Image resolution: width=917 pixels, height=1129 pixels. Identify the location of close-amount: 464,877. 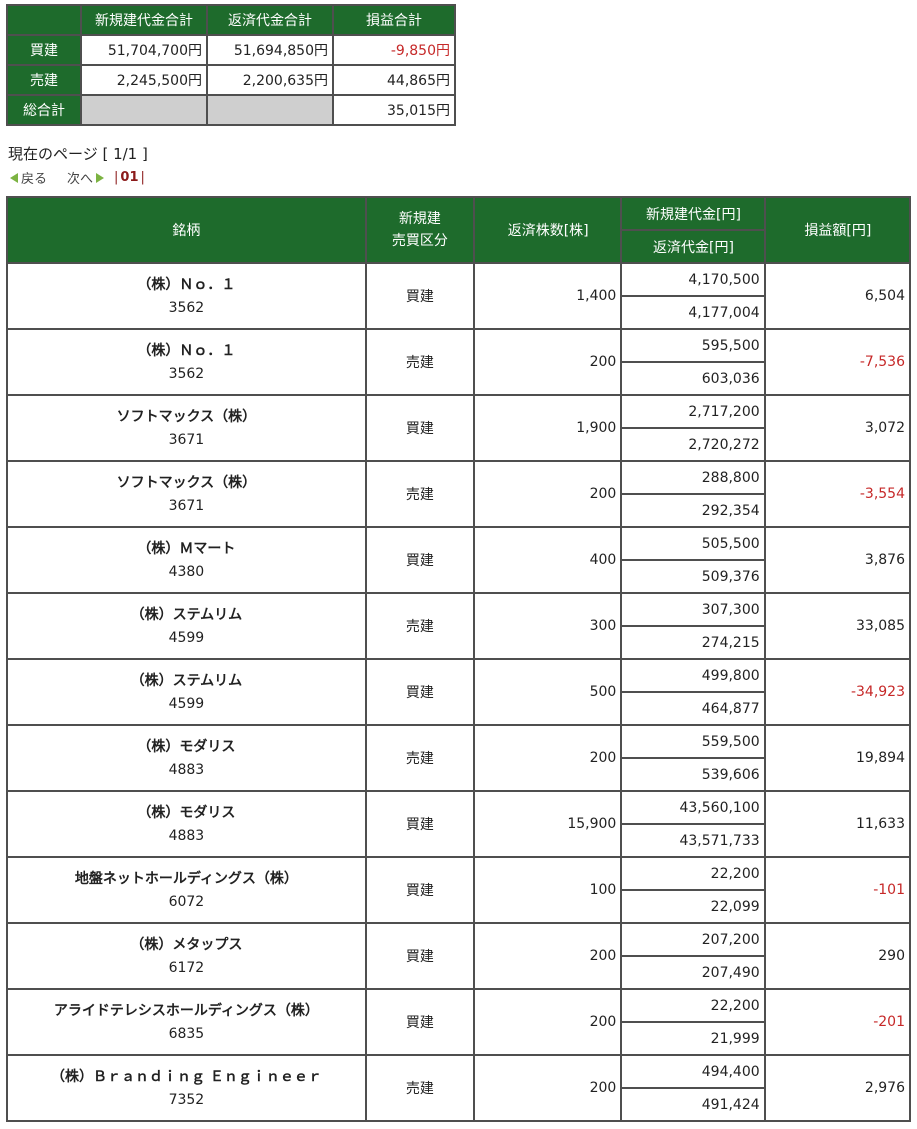
(693, 708).